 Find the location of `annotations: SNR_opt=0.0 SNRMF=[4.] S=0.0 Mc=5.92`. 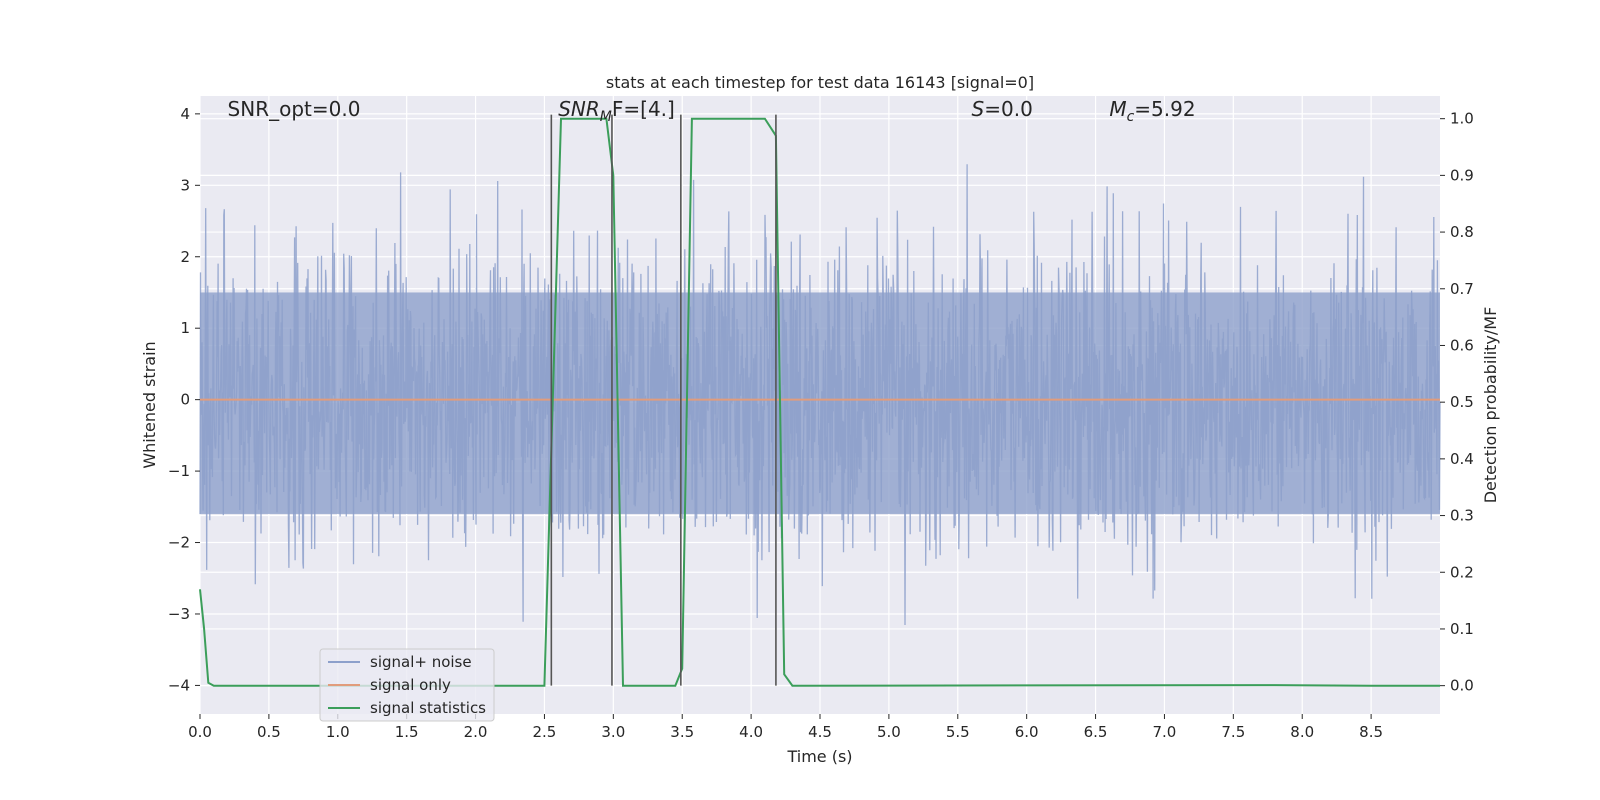

annotations: SNR_opt=0.0 SNRMF=[4.] S=0.0 Mc=5.92 is located at coordinates (712, 111).